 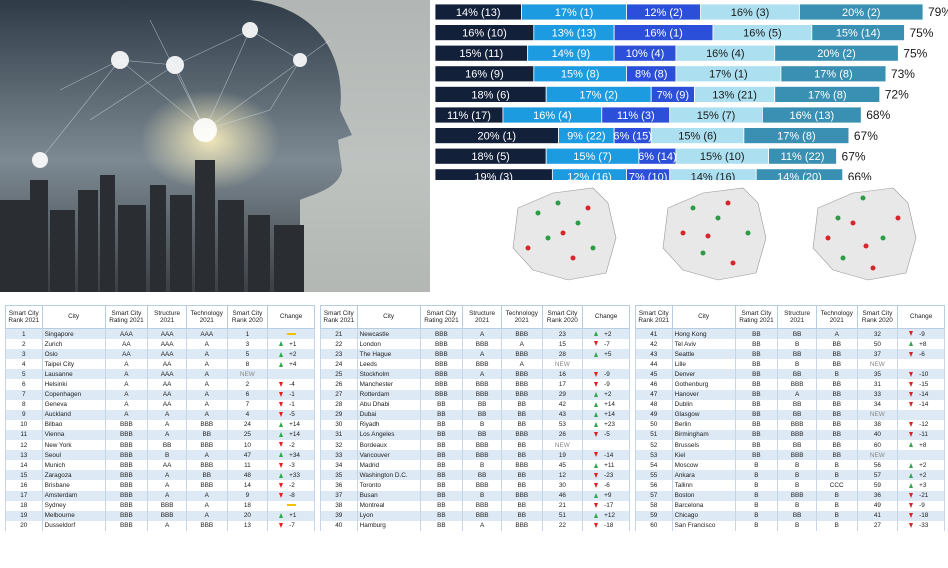 What do you see at coordinates (703, 424) in the screenshot?
I see `city-name: Berlin` at bounding box center [703, 424].